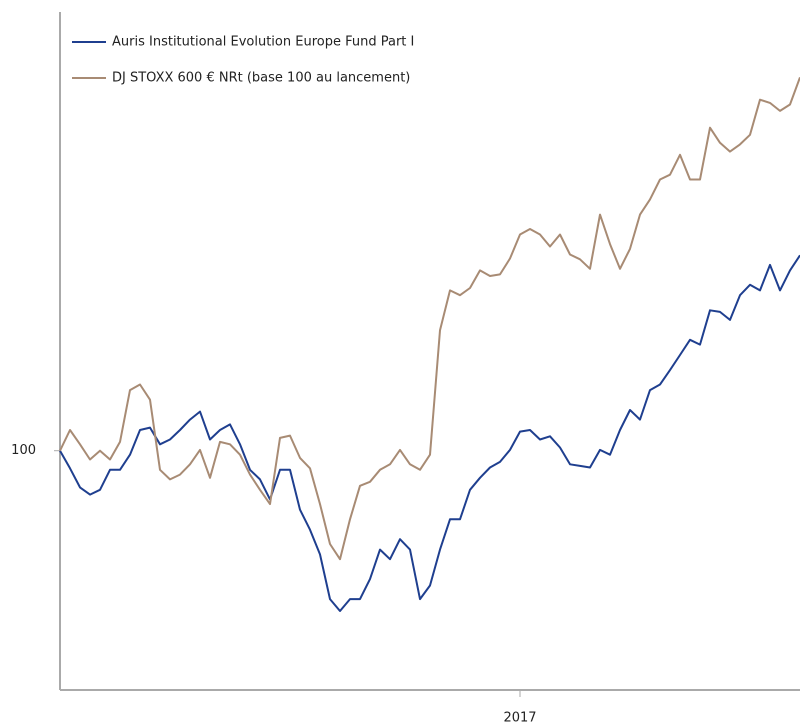 The width and height of the screenshot is (800, 726). I want to click on y-tick-label: 100, so click(23, 450).